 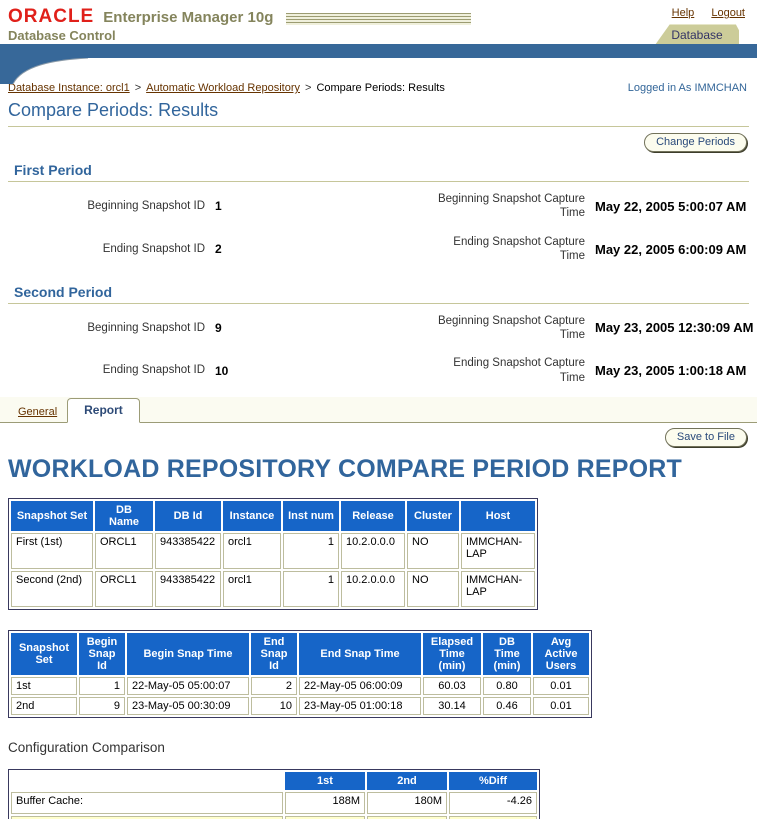 I want to click on column-header: Host, so click(x=498, y=516).